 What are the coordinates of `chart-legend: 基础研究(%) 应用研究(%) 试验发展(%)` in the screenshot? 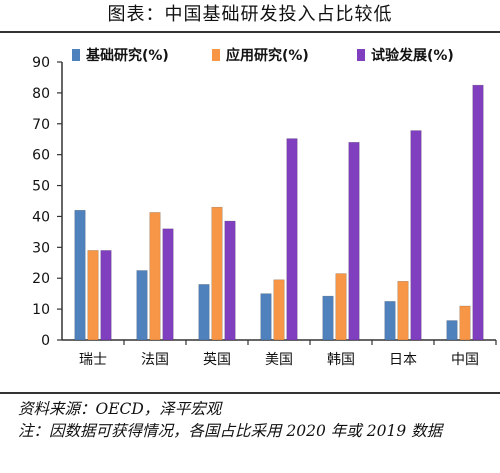 It's located at (263, 55).